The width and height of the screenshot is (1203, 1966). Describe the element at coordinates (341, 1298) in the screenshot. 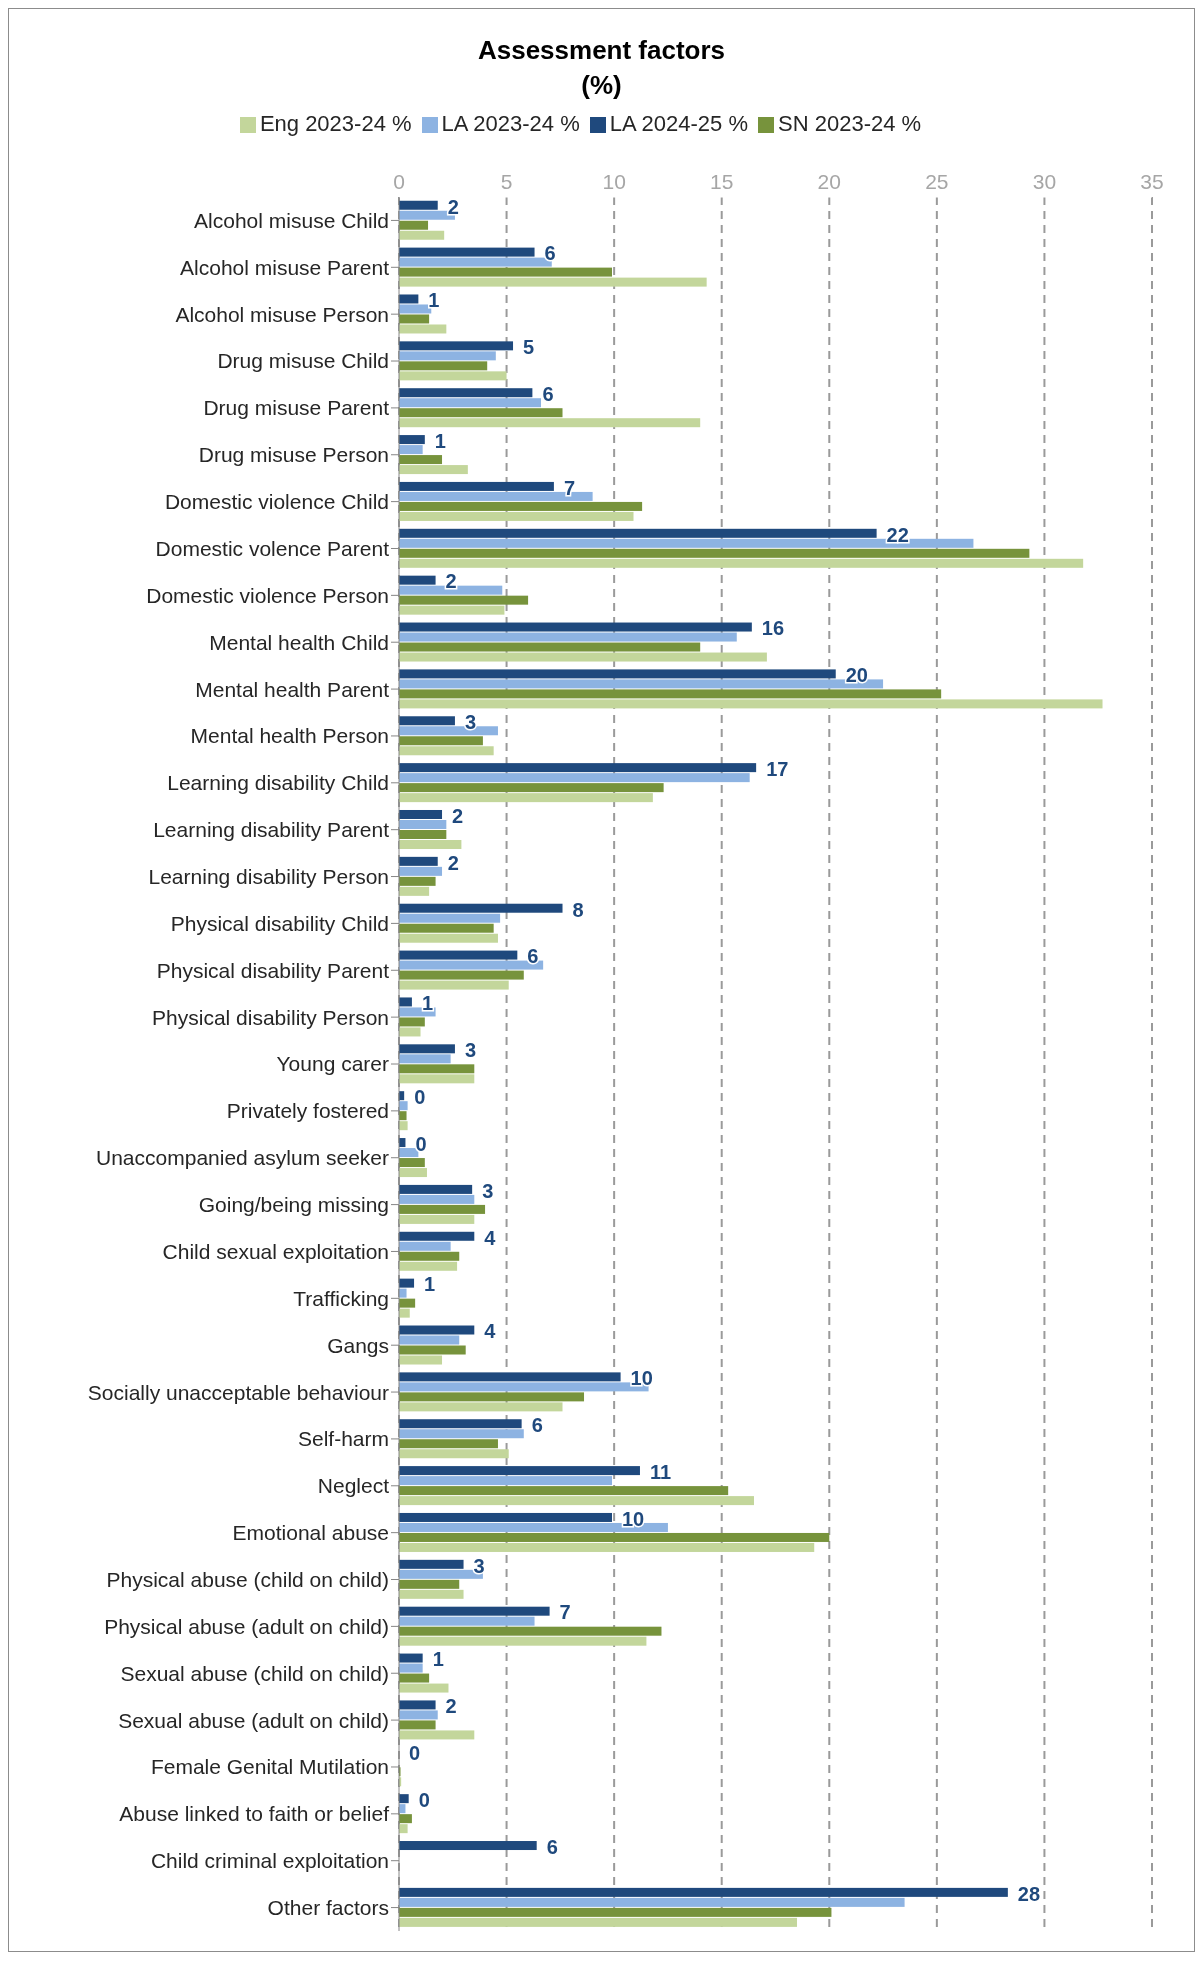

I see `y-tick-label: Trafficking` at that location.